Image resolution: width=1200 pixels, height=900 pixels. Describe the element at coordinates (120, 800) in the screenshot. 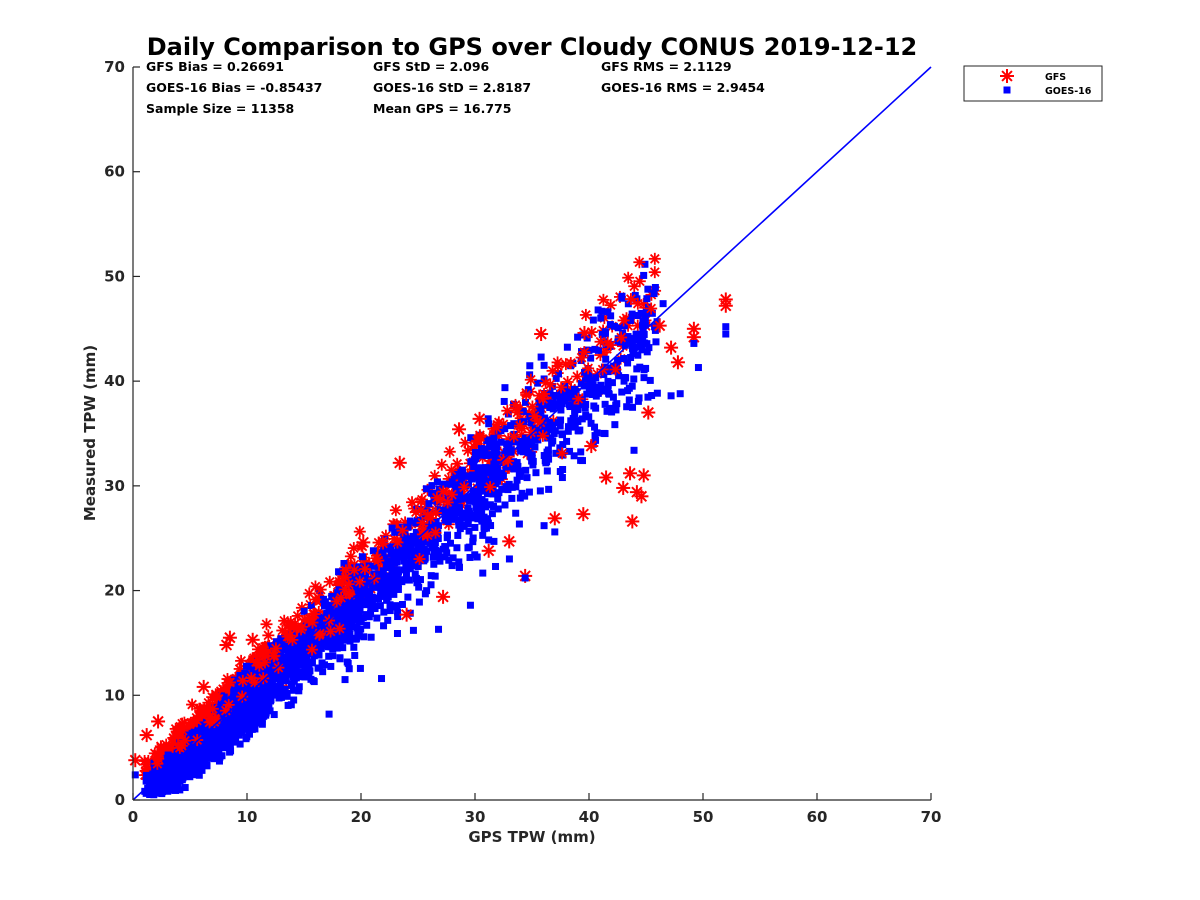

I see `y-tick-label: 0` at that location.